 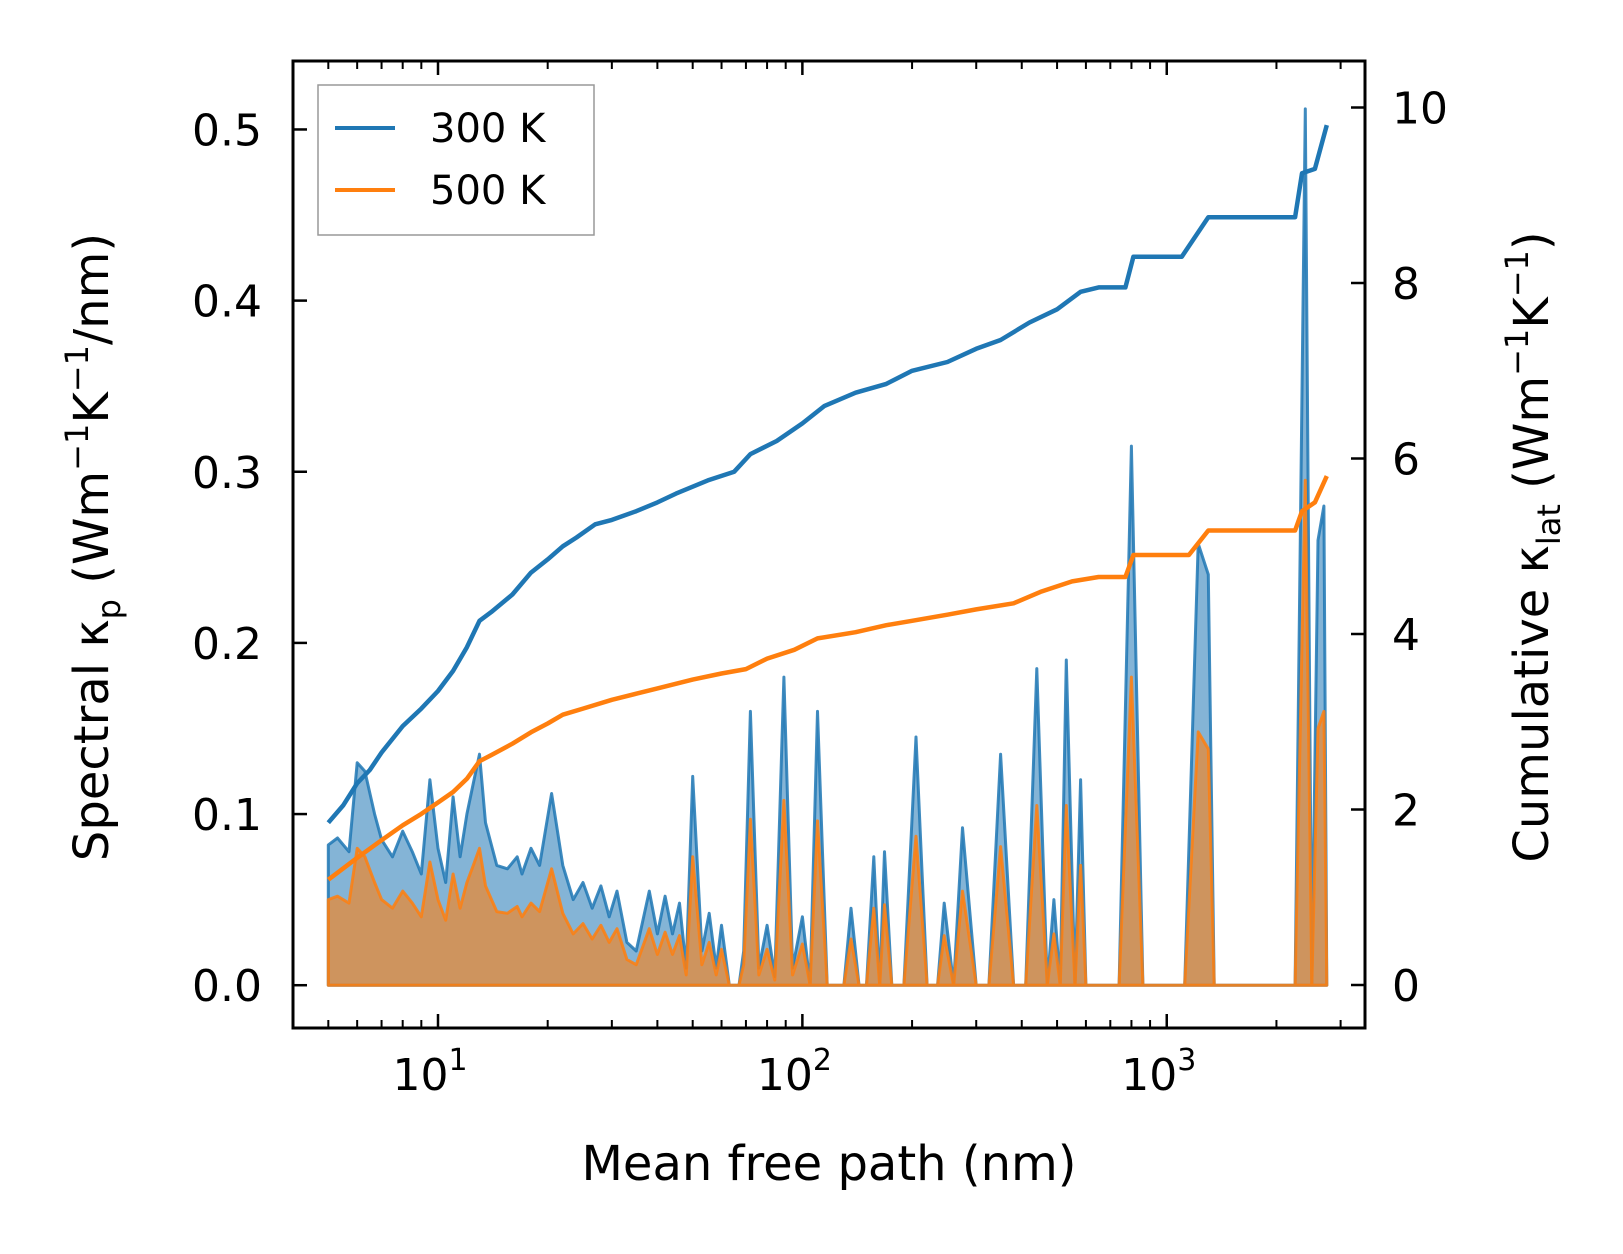 I want to click on y-left-suffix: (Wm, so click(x=92, y=535).